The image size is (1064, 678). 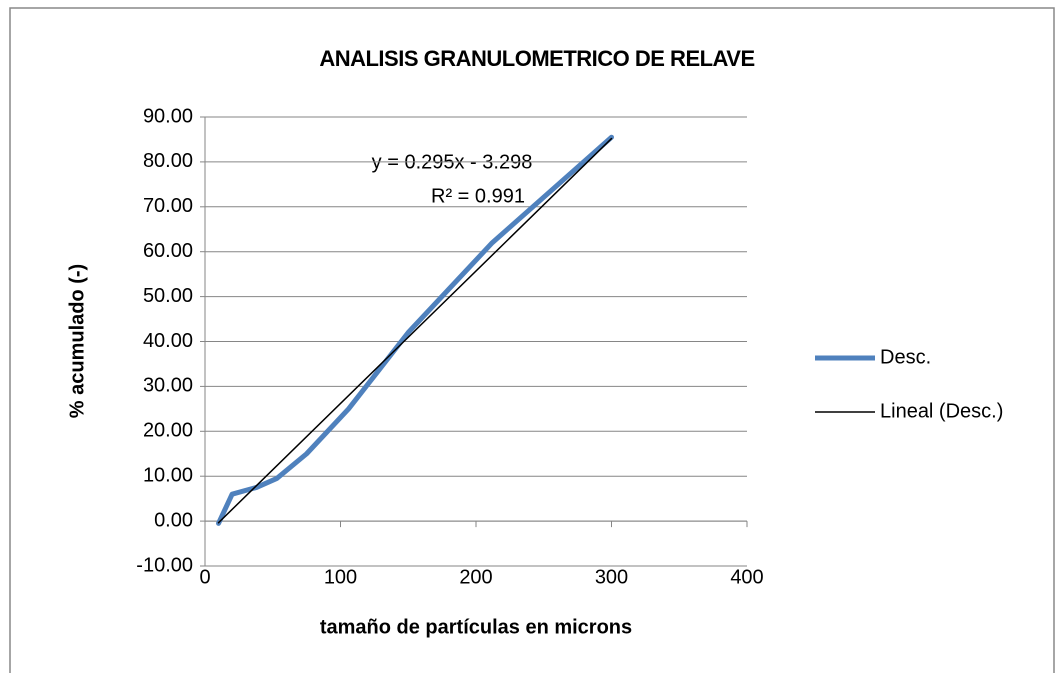 What do you see at coordinates (611, 577) in the screenshot?
I see `x-tick-label: 300` at bounding box center [611, 577].